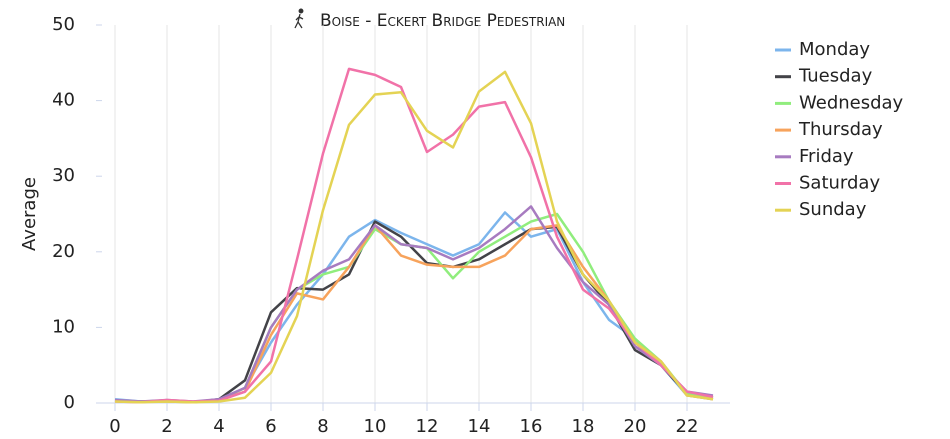 The image size is (950, 439). What do you see at coordinates (375, 426) in the screenshot?
I see `x-tick-label: 10` at bounding box center [375, 426].